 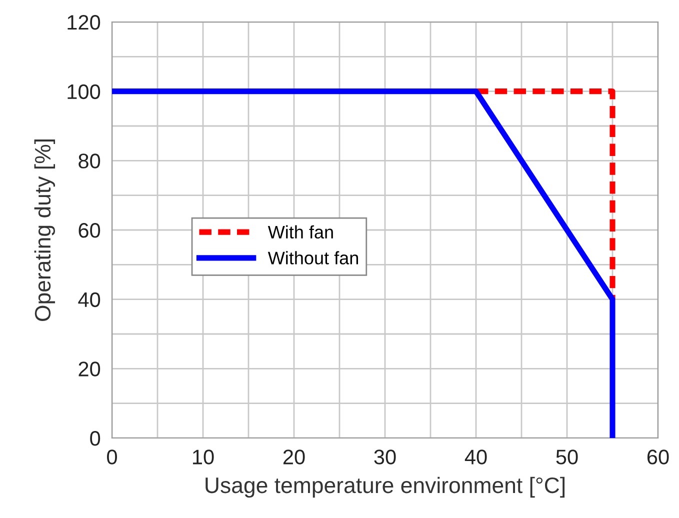 I want to click on y-tick-label: 40, so click(x=89, y=300).